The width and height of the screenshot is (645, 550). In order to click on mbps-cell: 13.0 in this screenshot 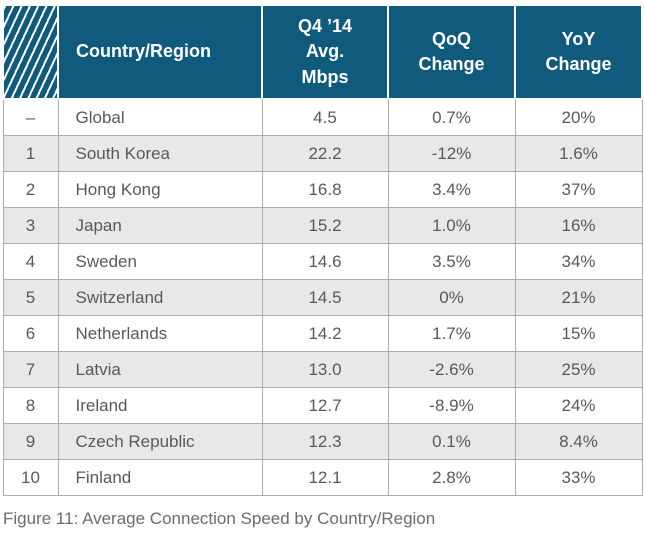, I will do `click(325, 369)`.